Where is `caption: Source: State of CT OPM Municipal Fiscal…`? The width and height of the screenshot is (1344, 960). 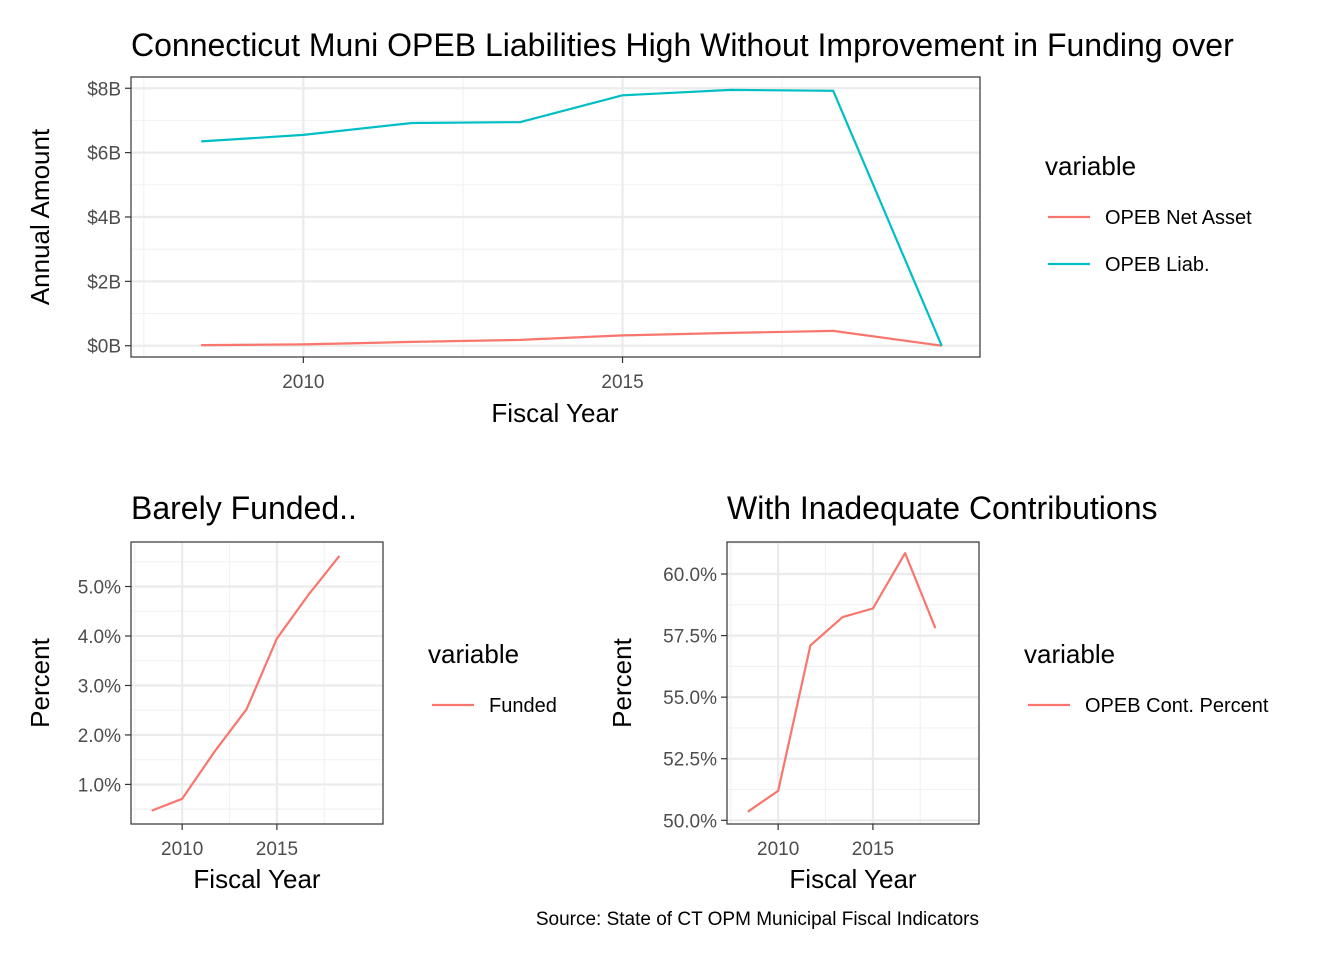
caption: Source: State of CT OPM Municipal Fiscal… is located at coordinates (757, 919).